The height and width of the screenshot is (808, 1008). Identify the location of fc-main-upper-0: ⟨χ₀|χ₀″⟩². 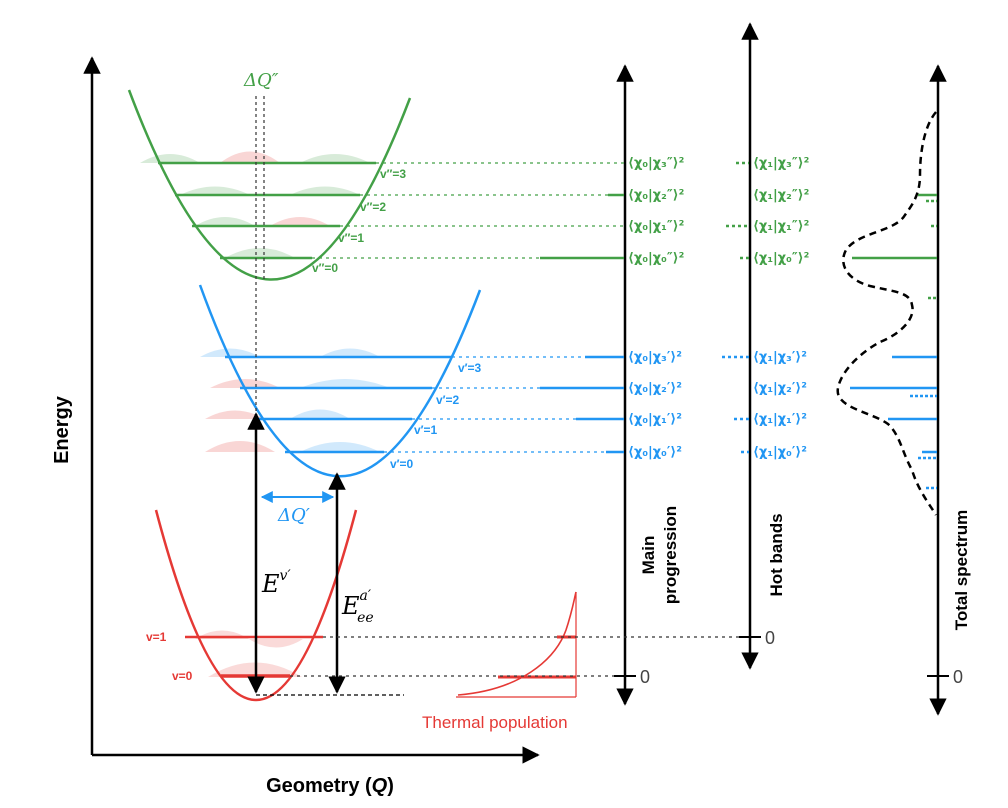
(656, 258).